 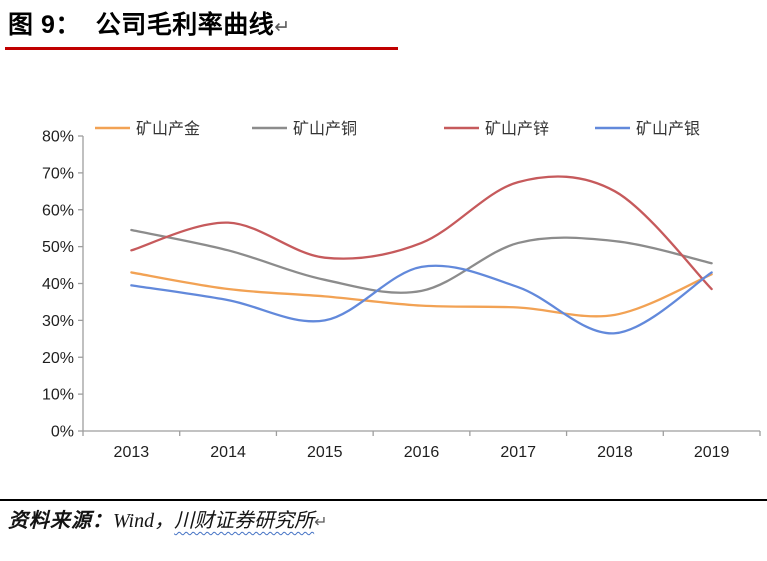 What do you see at coordinates (58, 358) in the screenshot?
I see `y-tick-label: 20%` at bounding box center [58, 358].